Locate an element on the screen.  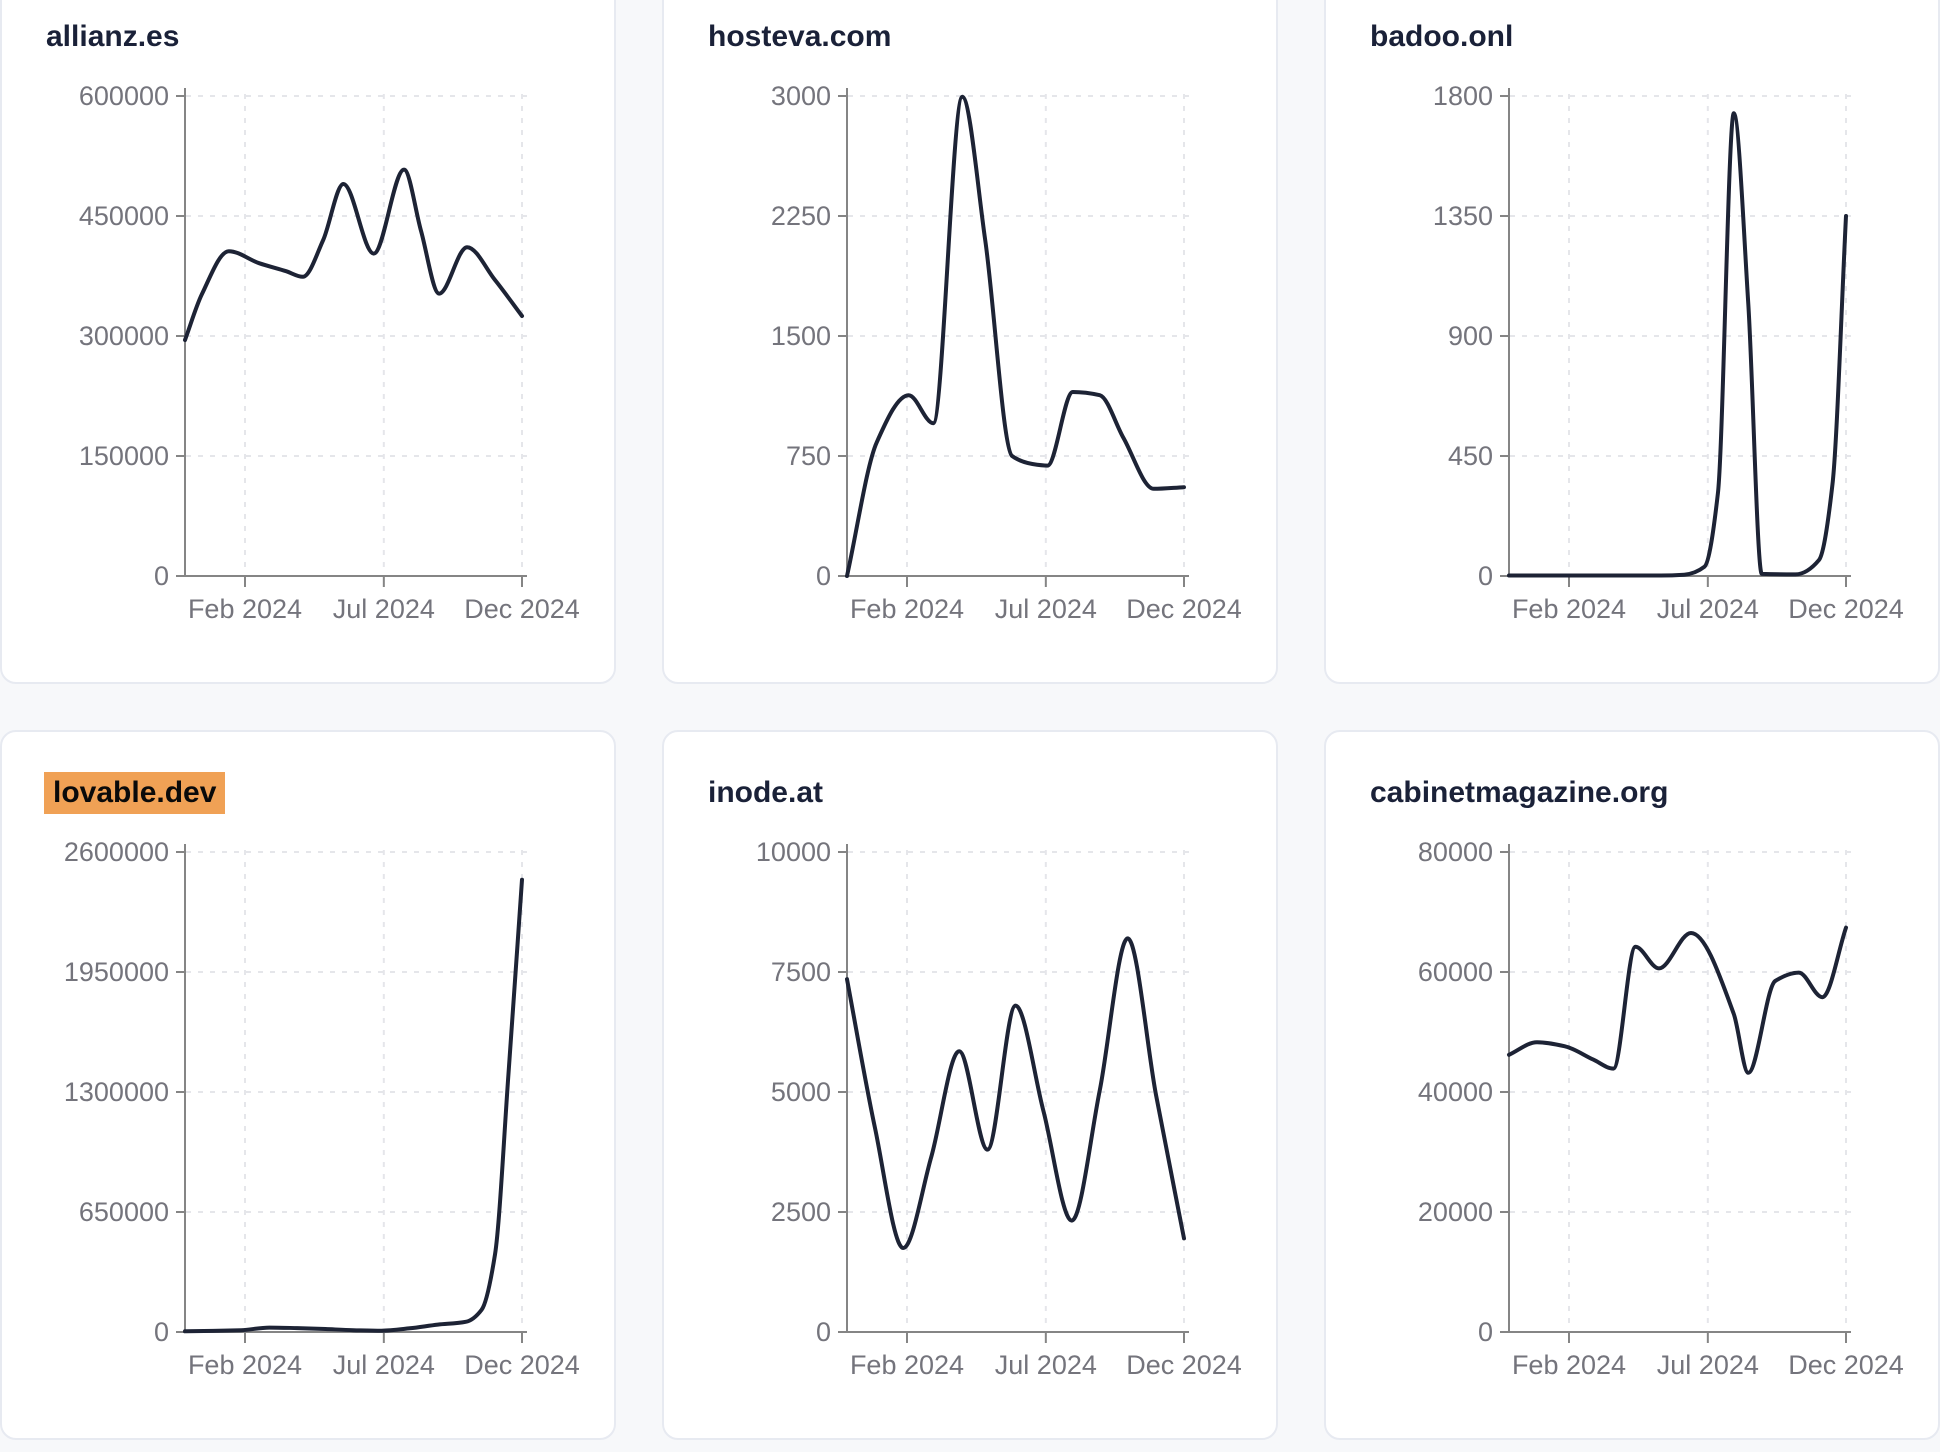
line-chart: 0 450 900 1350 1800 Feb 2024 Jul 2024 Dec 2024 is located at coordinates (1668, 352).